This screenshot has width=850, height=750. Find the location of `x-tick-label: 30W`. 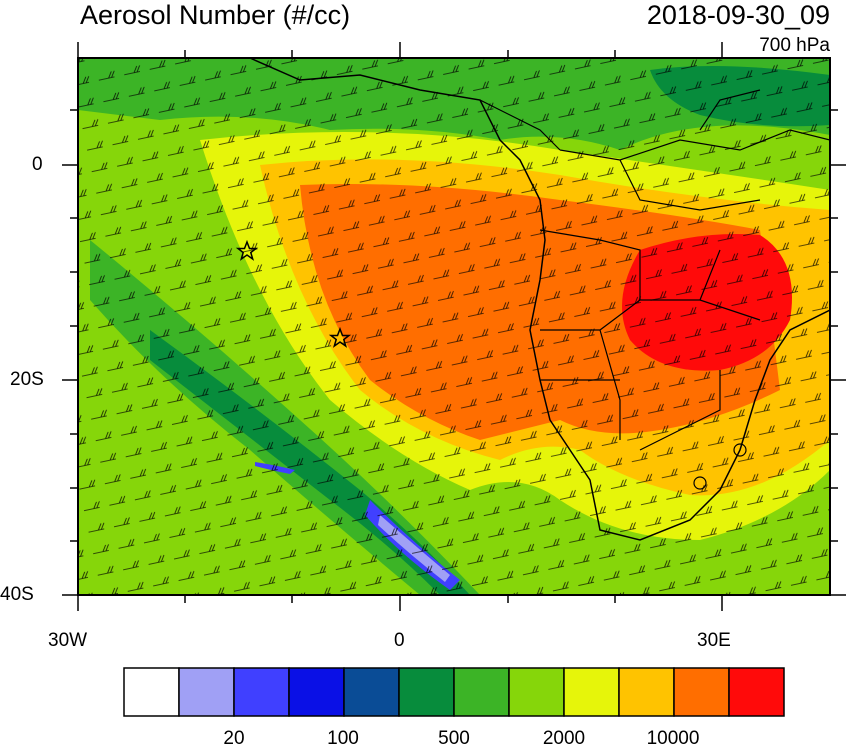

x-tick-label: 30W is located at coordinates (68, 640).